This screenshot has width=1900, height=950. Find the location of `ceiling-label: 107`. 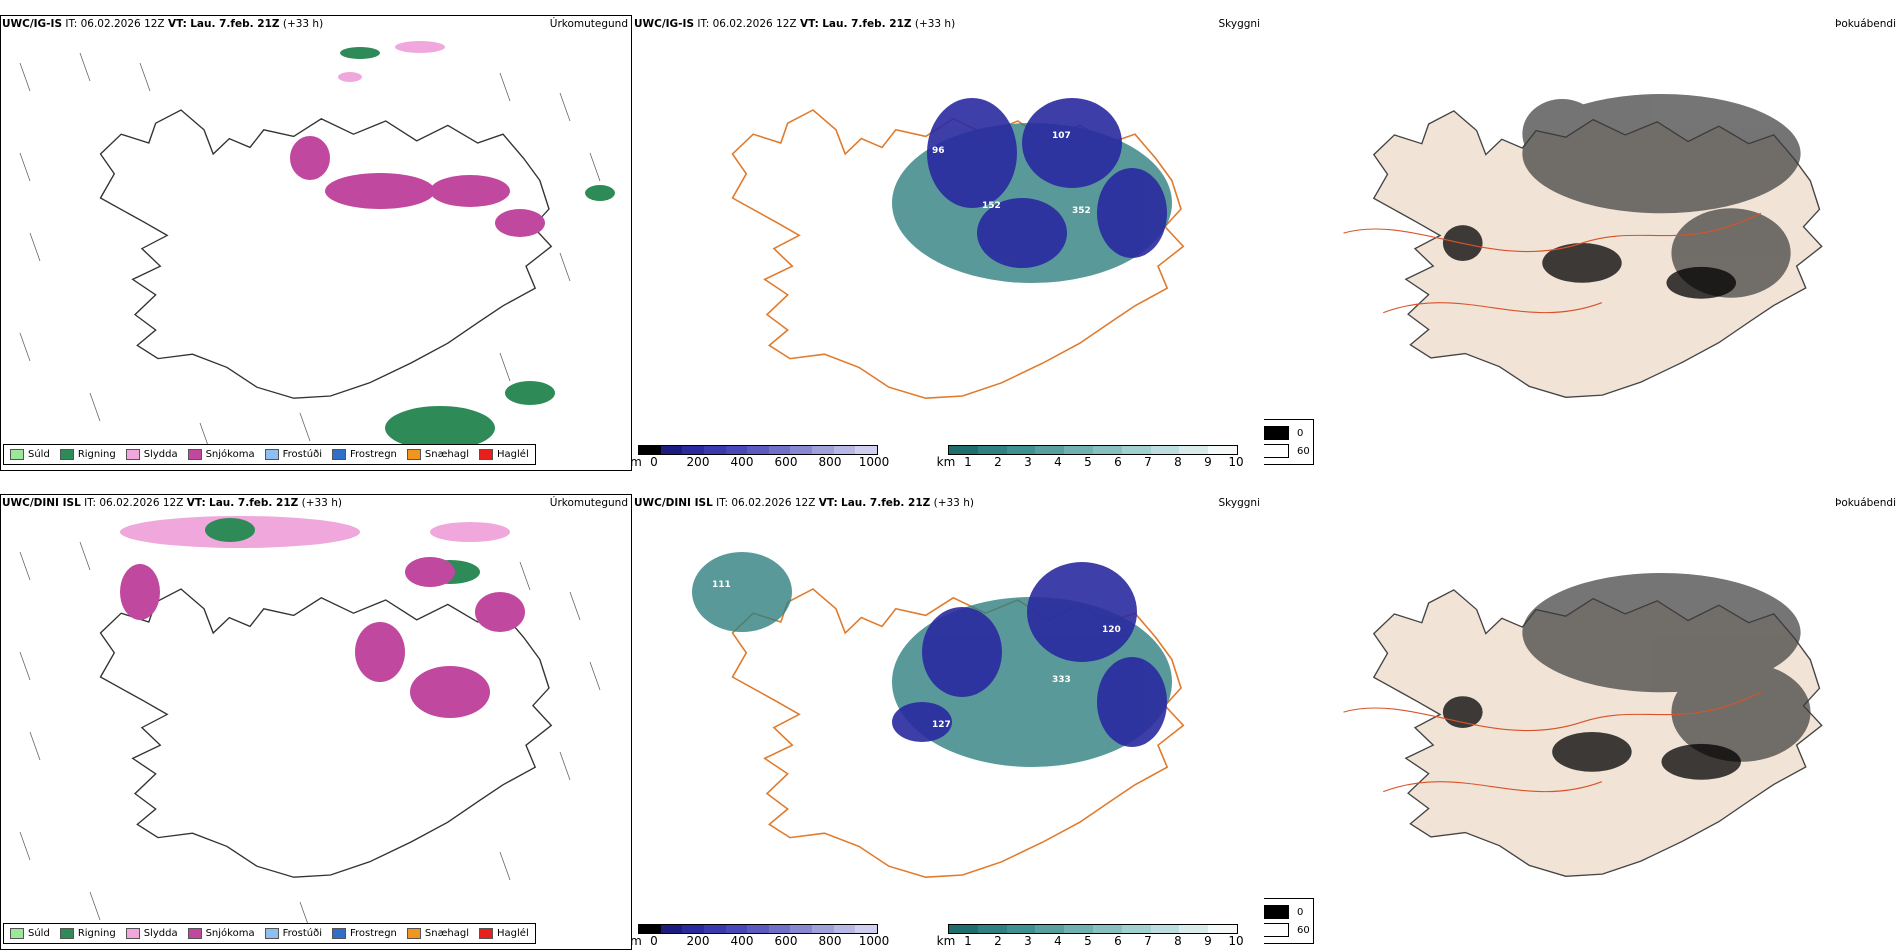

ceiling-label: 107 is located at coordinates (1061, 136).